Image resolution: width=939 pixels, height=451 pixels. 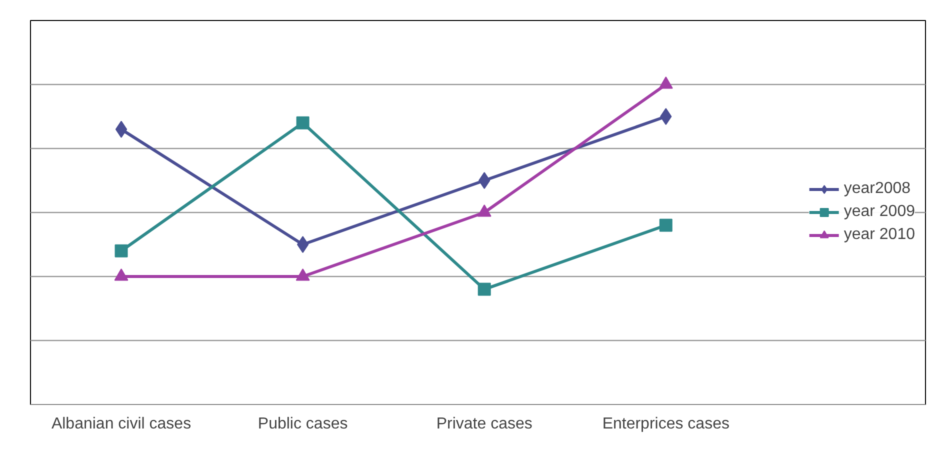 I want to click on legend-label: year 2010, so click(x=879, y=235).